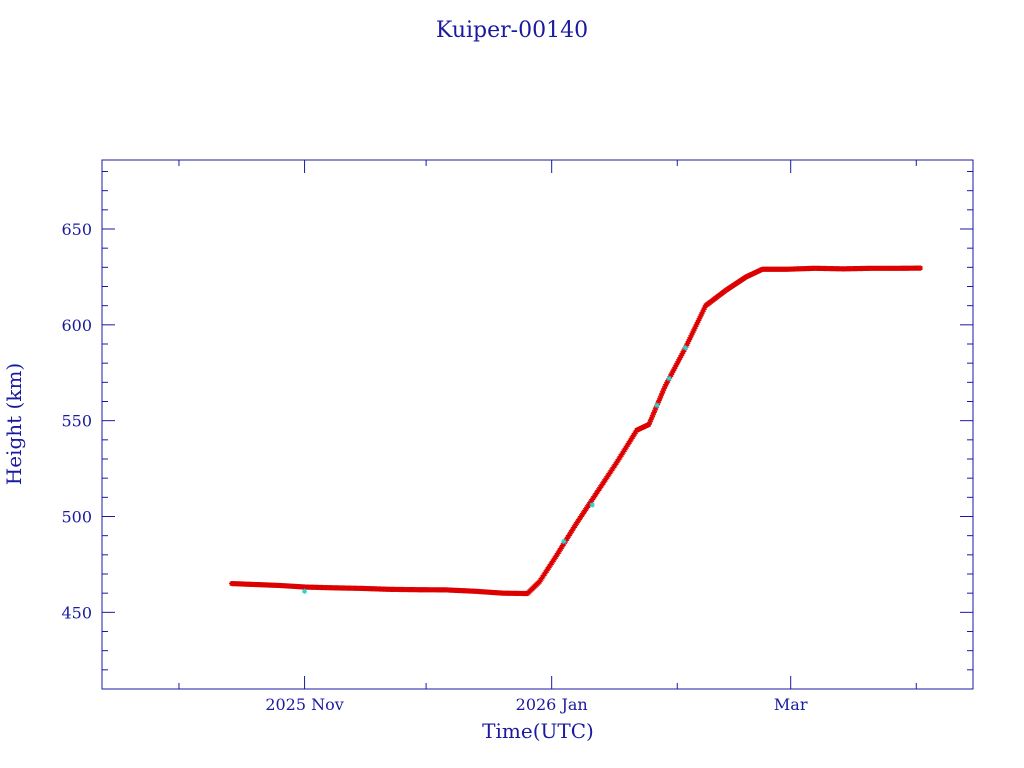  Describe the element at coordinates (76, 229) in the screenshot. I see `y-tick-label: 650` at that location.